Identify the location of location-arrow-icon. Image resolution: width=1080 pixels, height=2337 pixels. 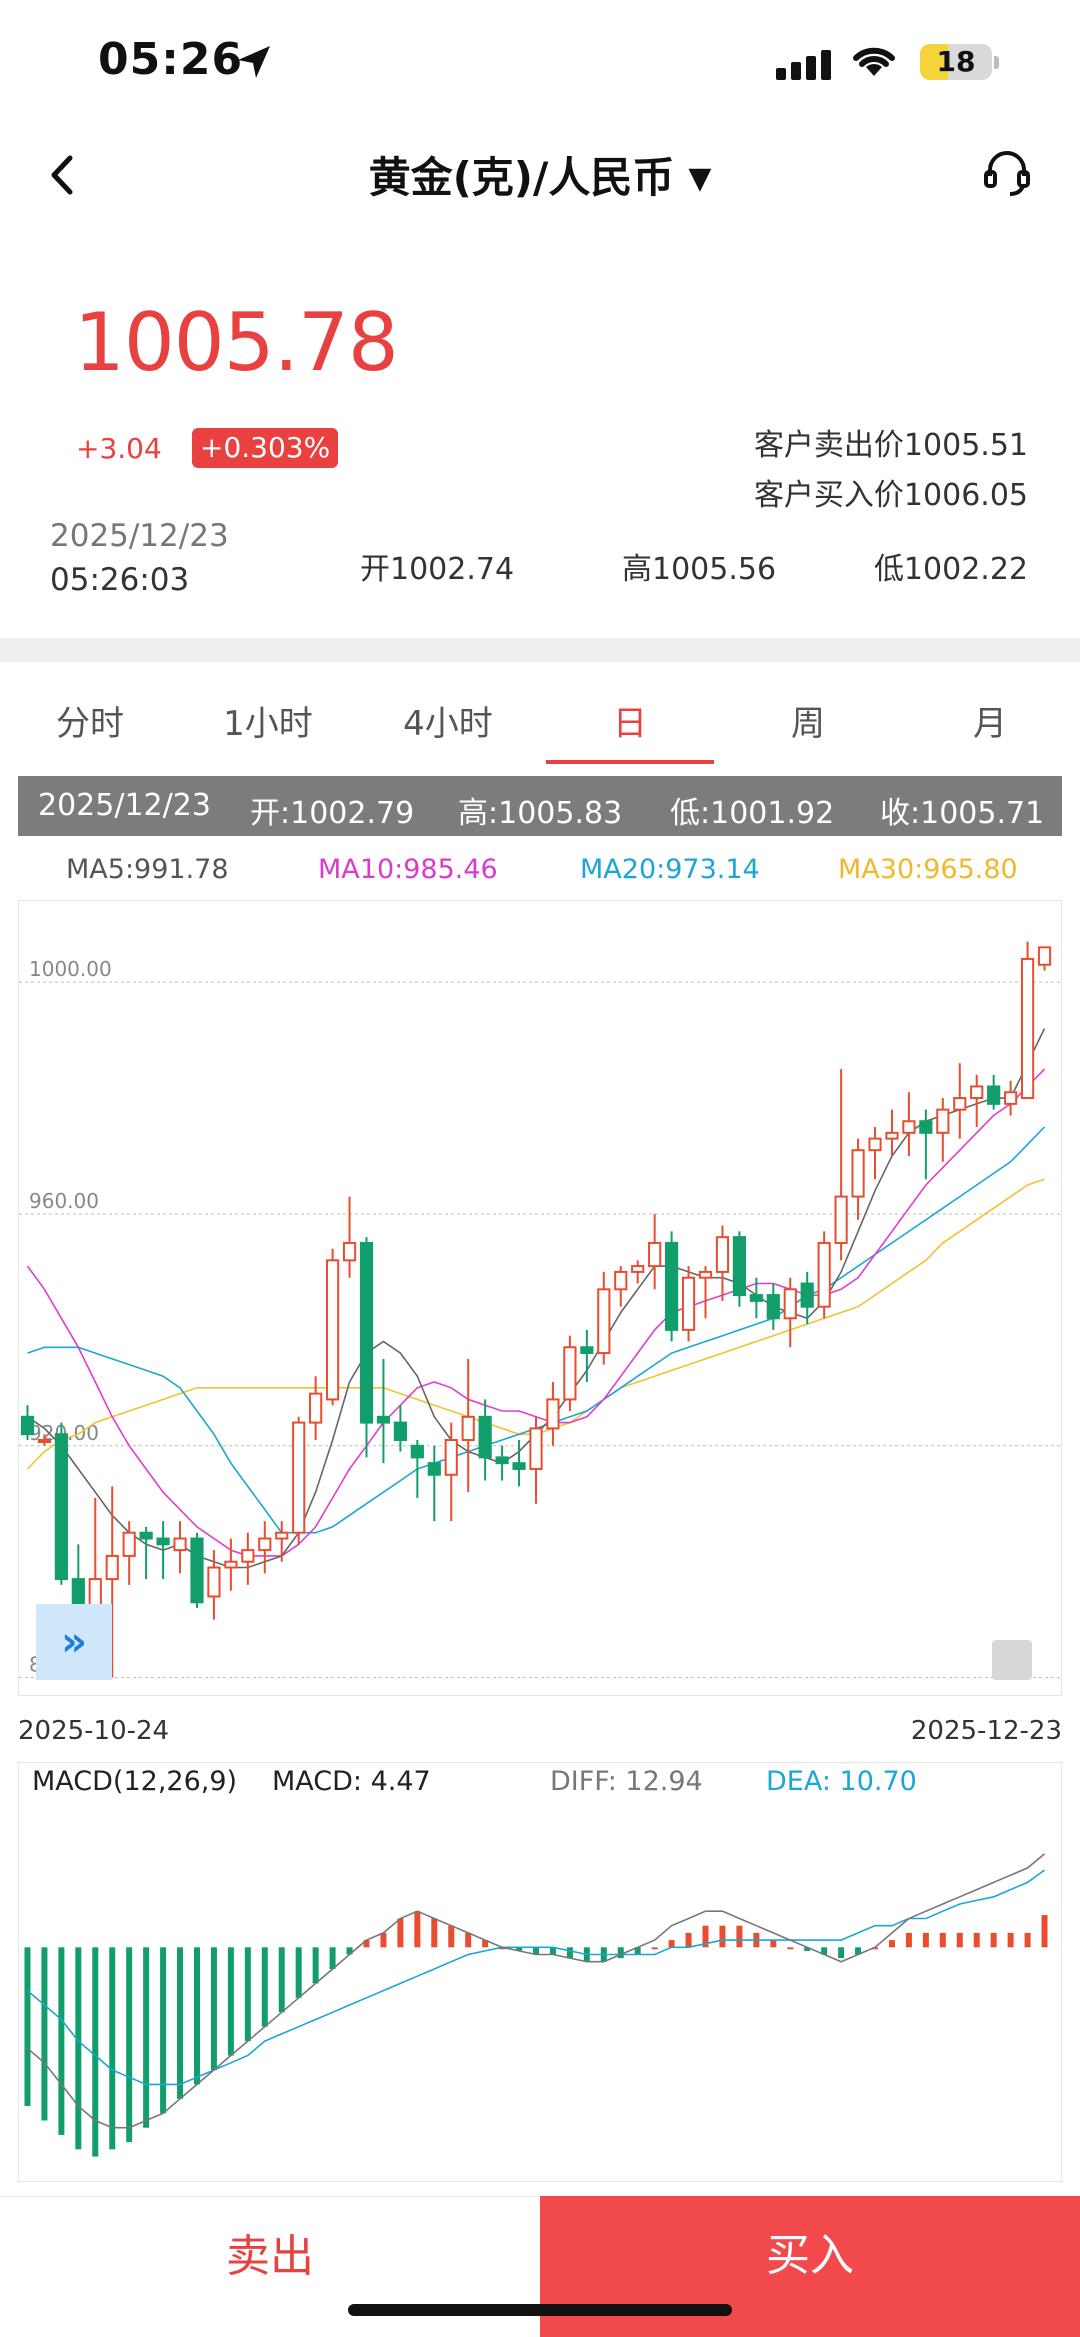
(254, 62).